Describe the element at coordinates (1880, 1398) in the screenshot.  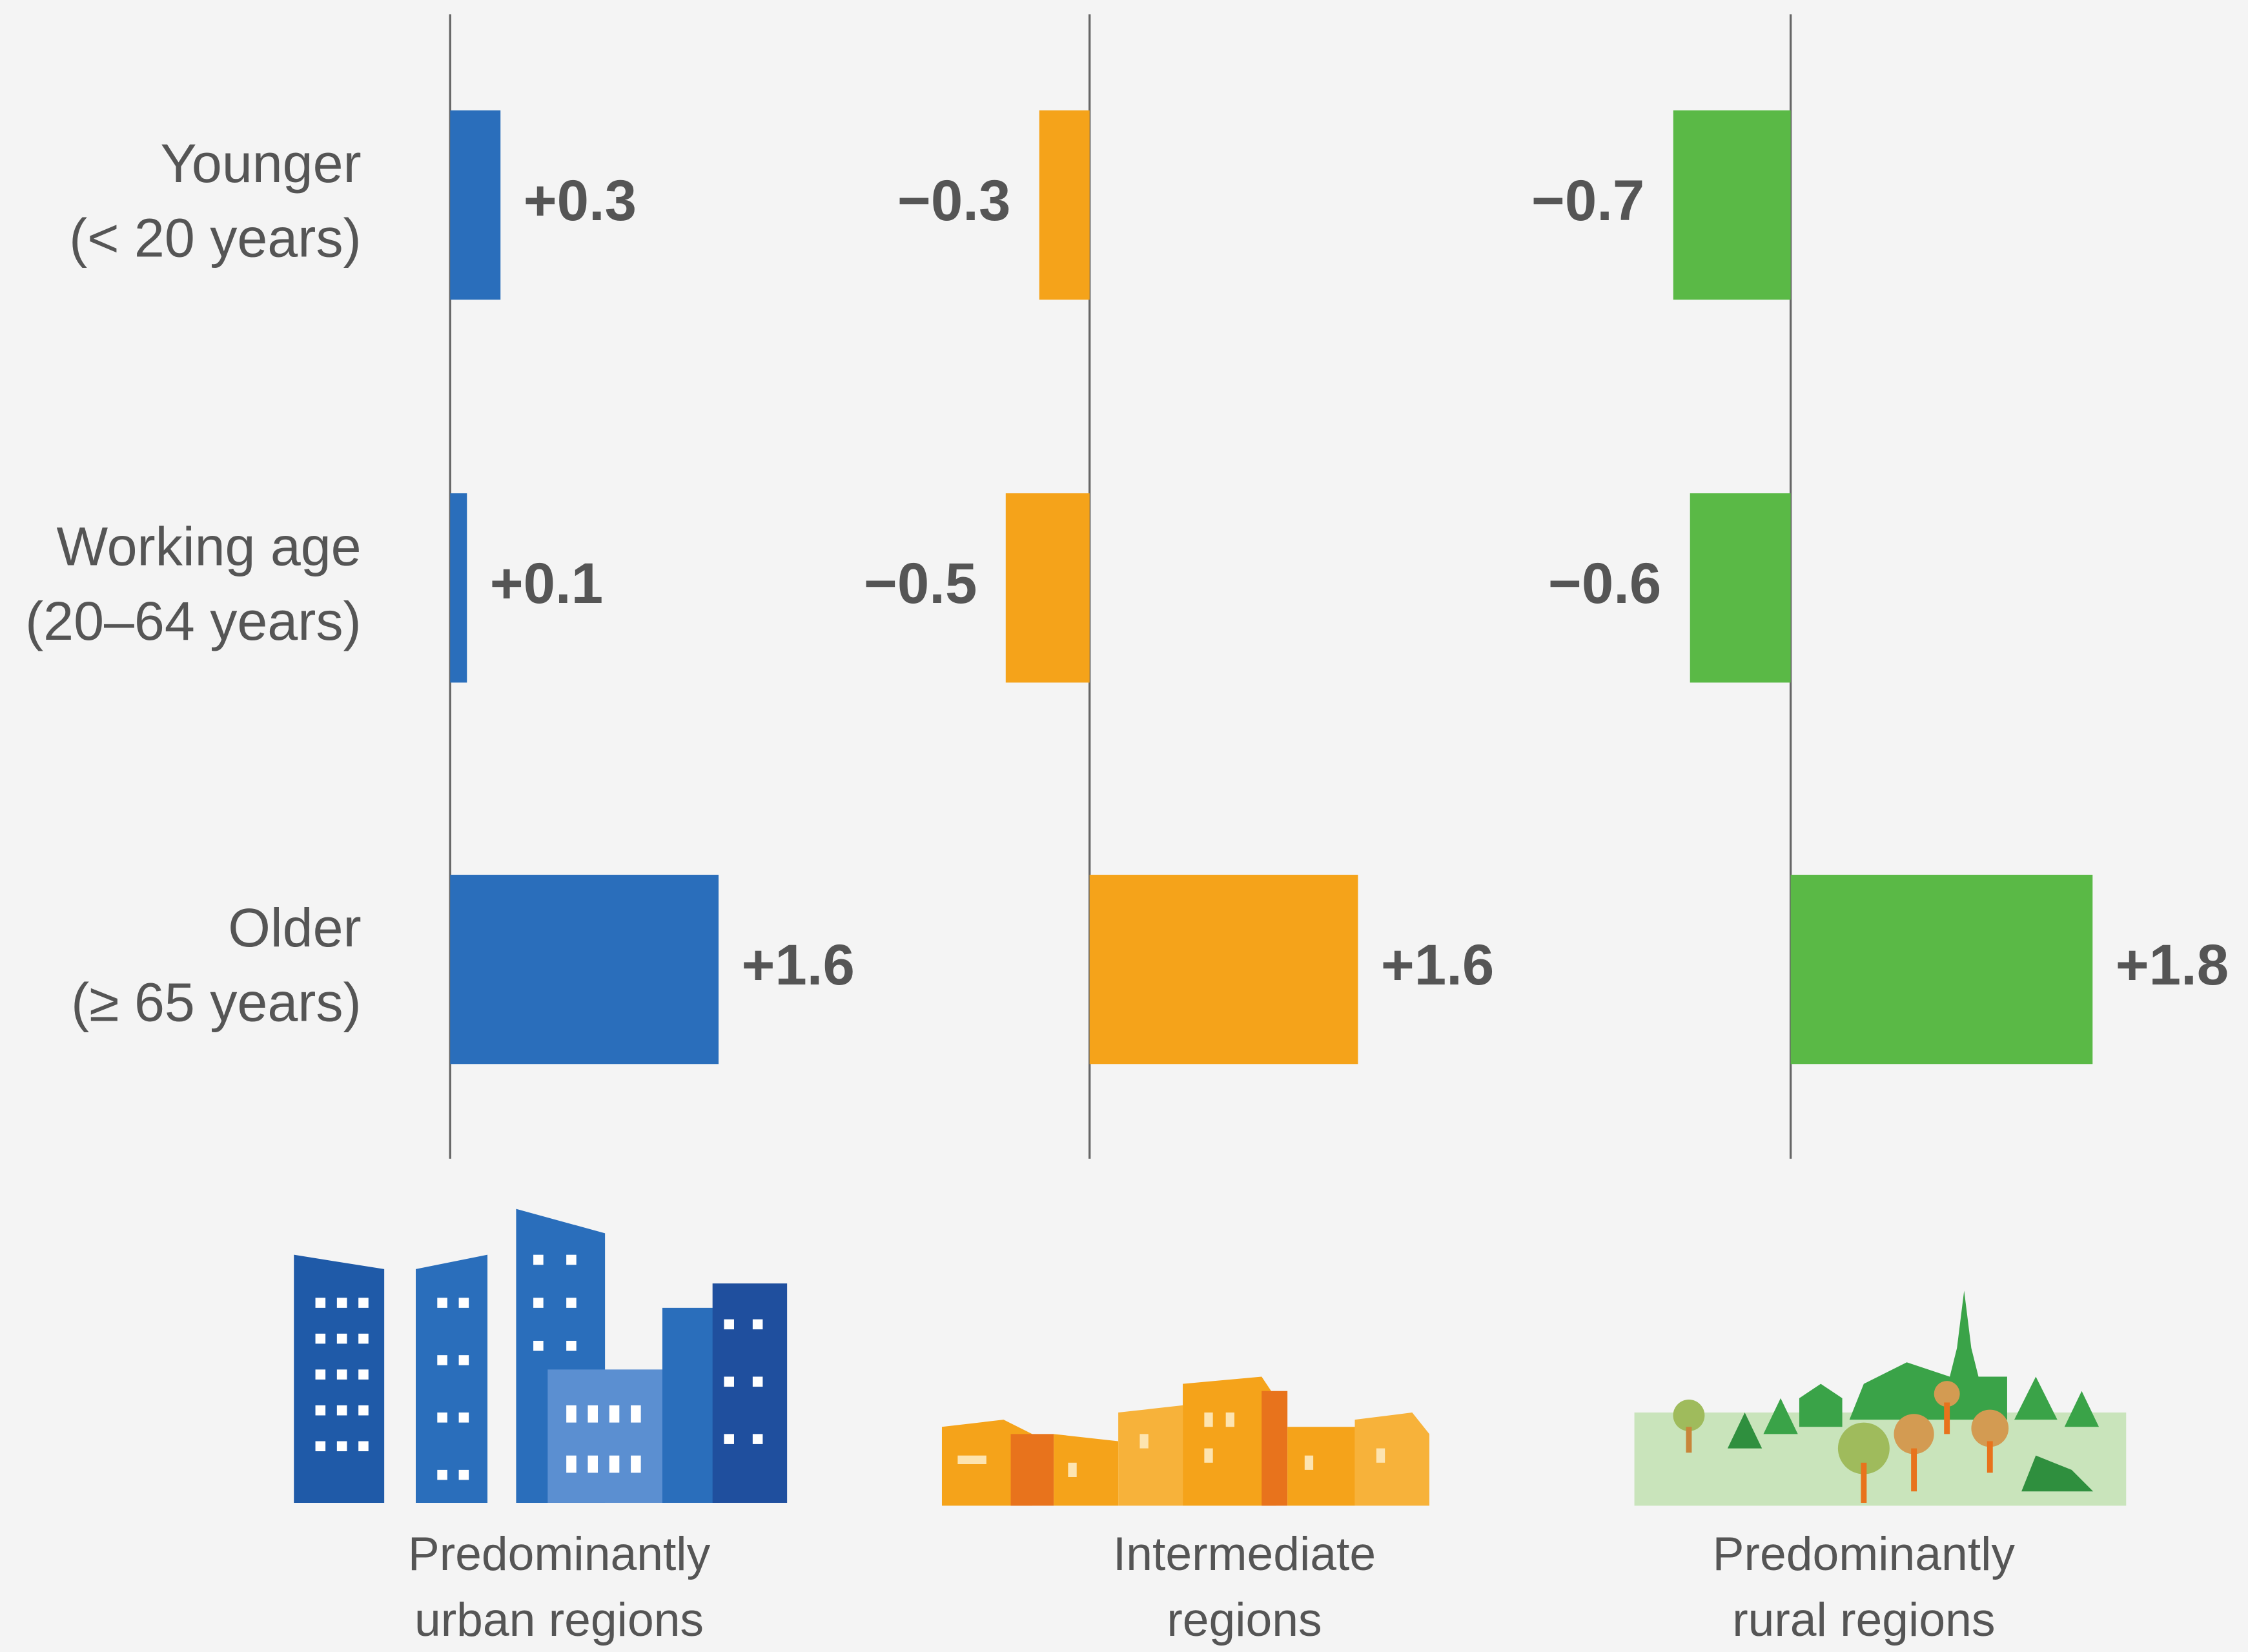
I see `rural-icon` at that location.